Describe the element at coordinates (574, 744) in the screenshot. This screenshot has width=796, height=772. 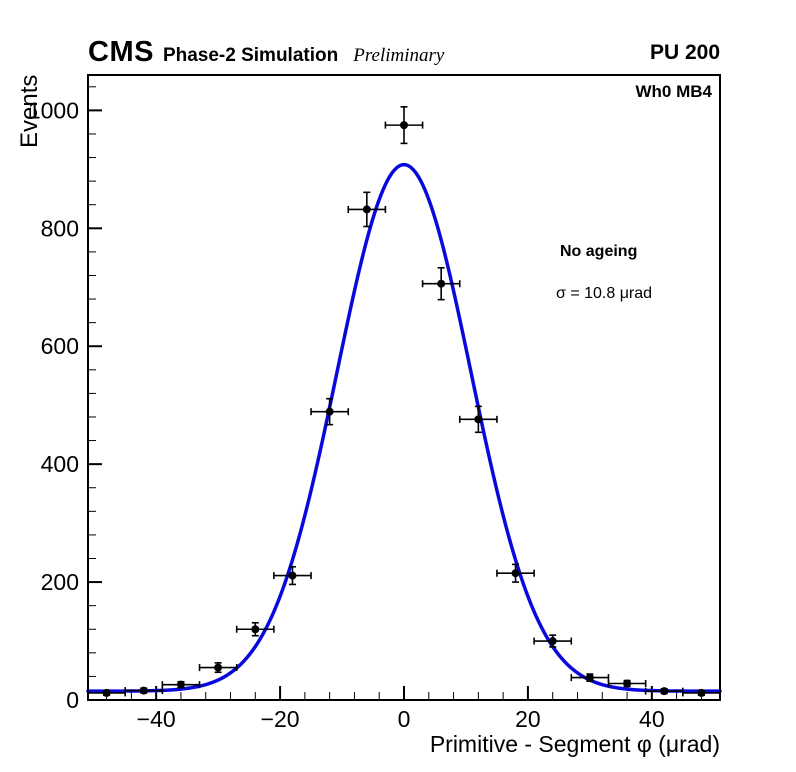
I see `x-axis-title: Primitive - Segment φ (μrad)` at that location.